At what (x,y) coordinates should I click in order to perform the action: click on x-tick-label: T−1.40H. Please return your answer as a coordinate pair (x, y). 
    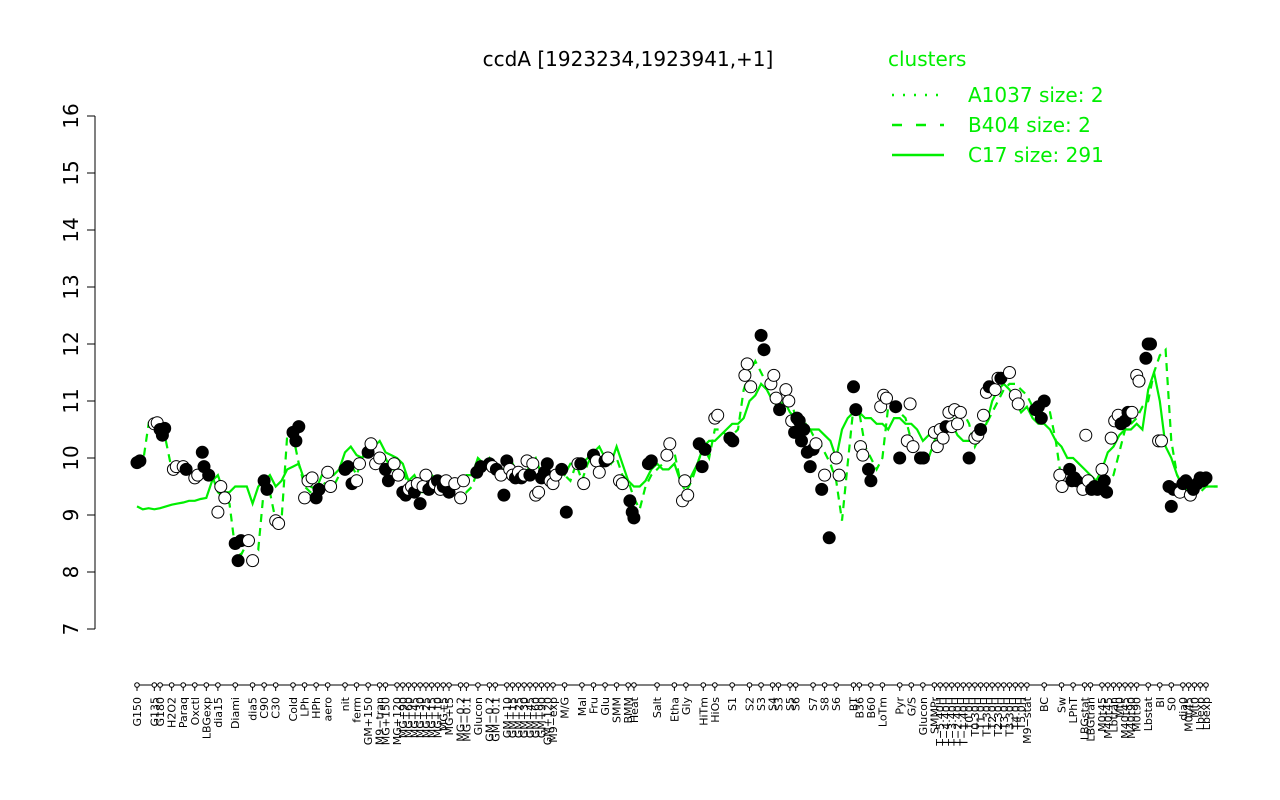
    Looking at the image, I should click on (963, 722).